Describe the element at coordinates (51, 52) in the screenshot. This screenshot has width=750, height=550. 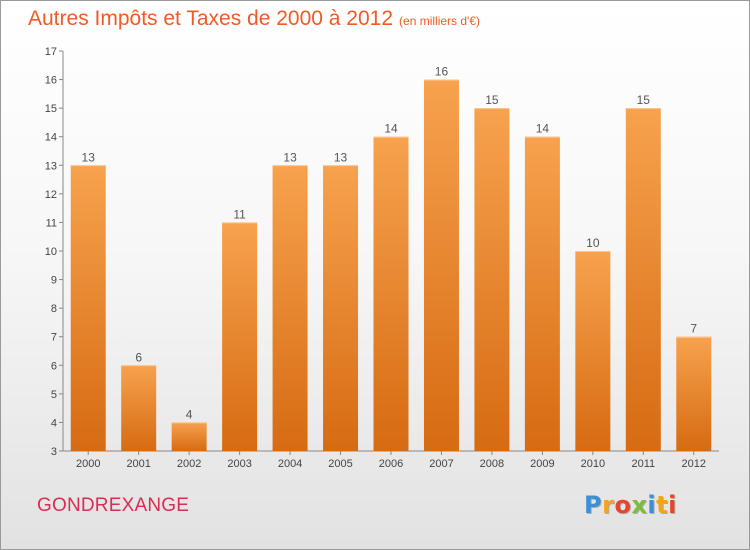
I see `y-tick-label: 17` at that location.